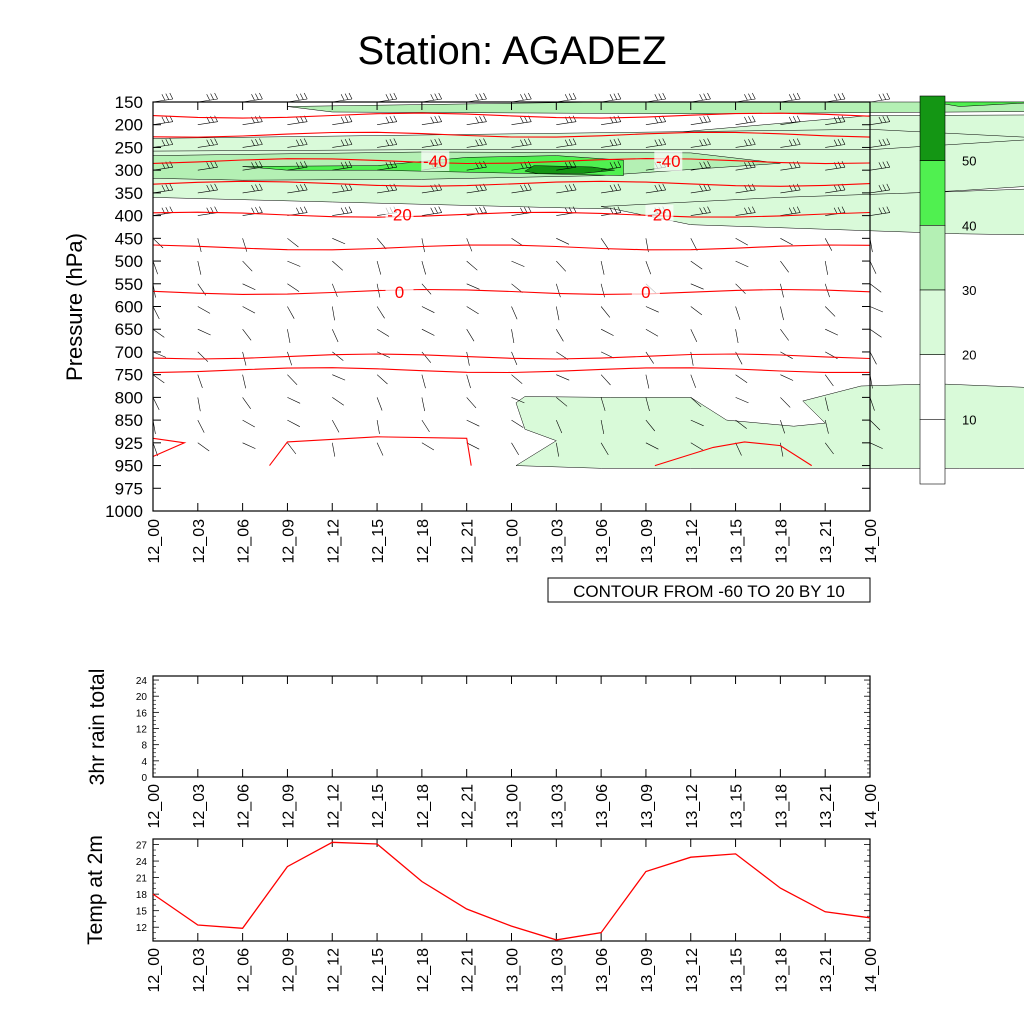 Image resolution: width=1024 pixels, height=1029 pixels. Describe the element at coordinates (423, 806) in the screenshot. I see `rain-time-tick-label: 12_18` at that location.